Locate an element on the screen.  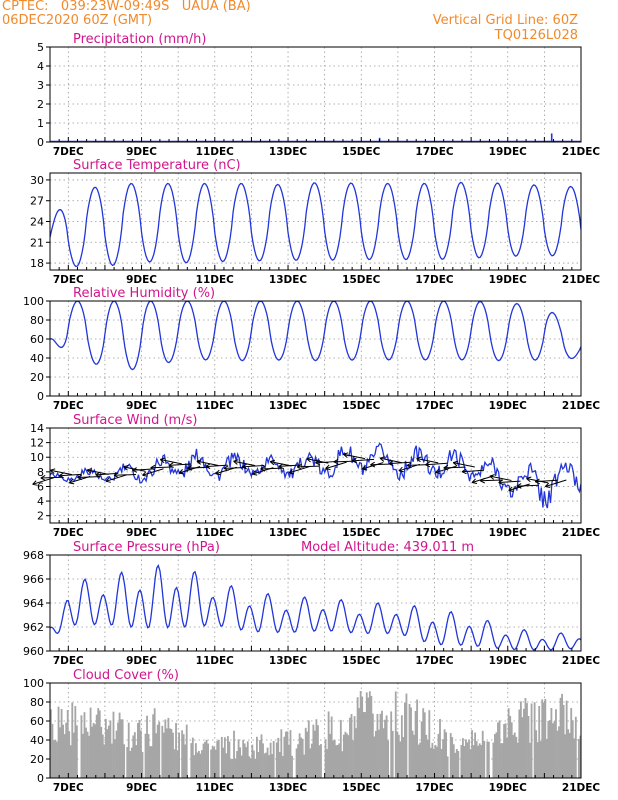
wind-xtick-label: 17DEC is located at coordinates (434, 533).